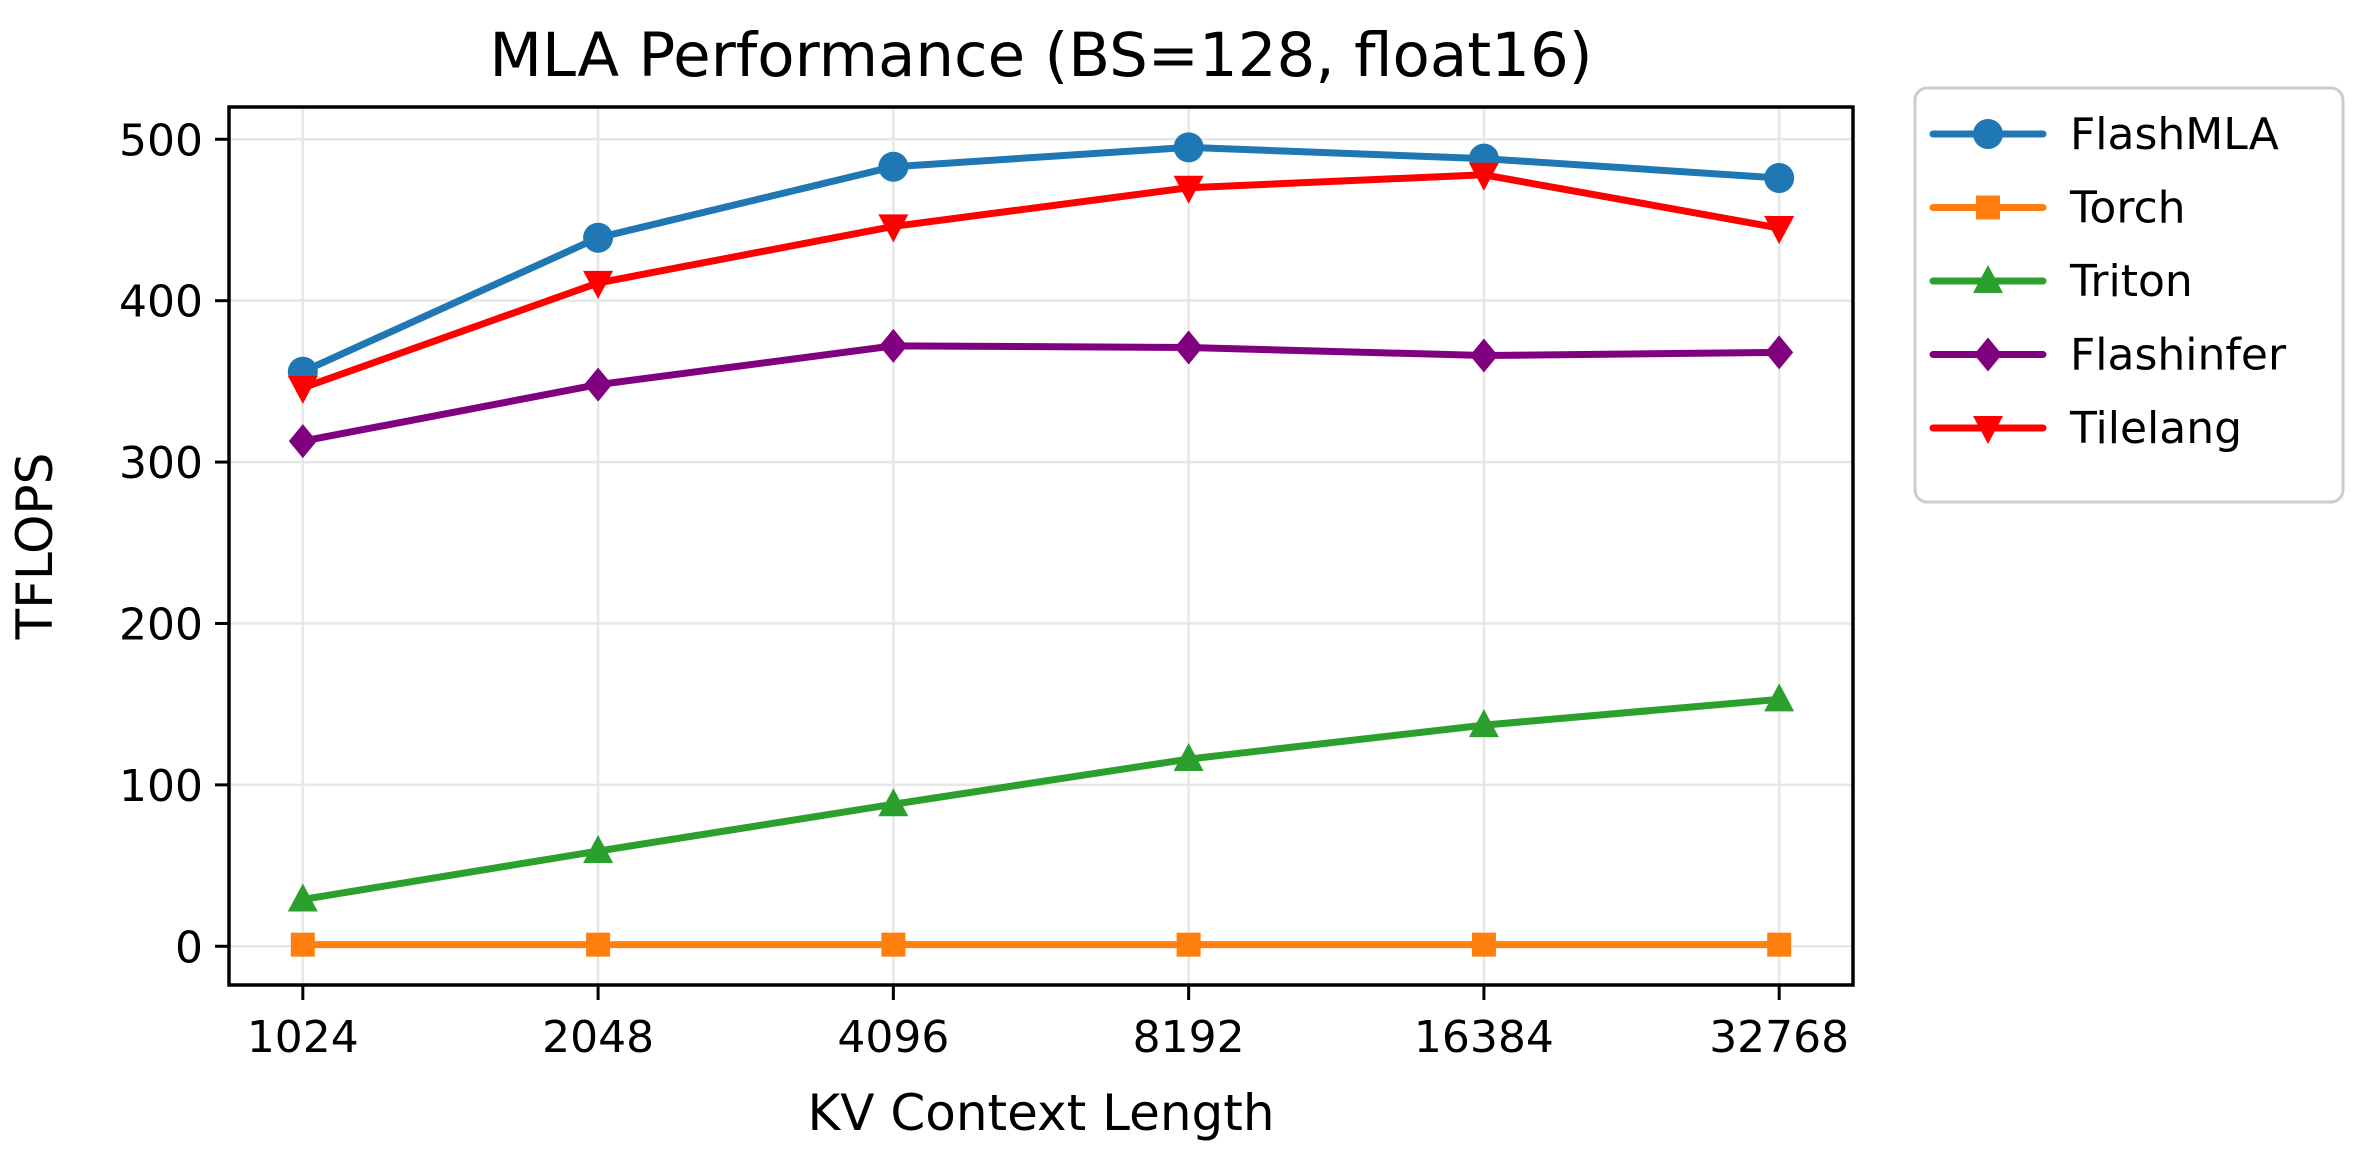 The height and width of the screenshot is (1172, 2366). What do you see at coordinates (2127, 208) in the screenshot?
I see `legend-label: Torch` at bounding box center [2127, 208].